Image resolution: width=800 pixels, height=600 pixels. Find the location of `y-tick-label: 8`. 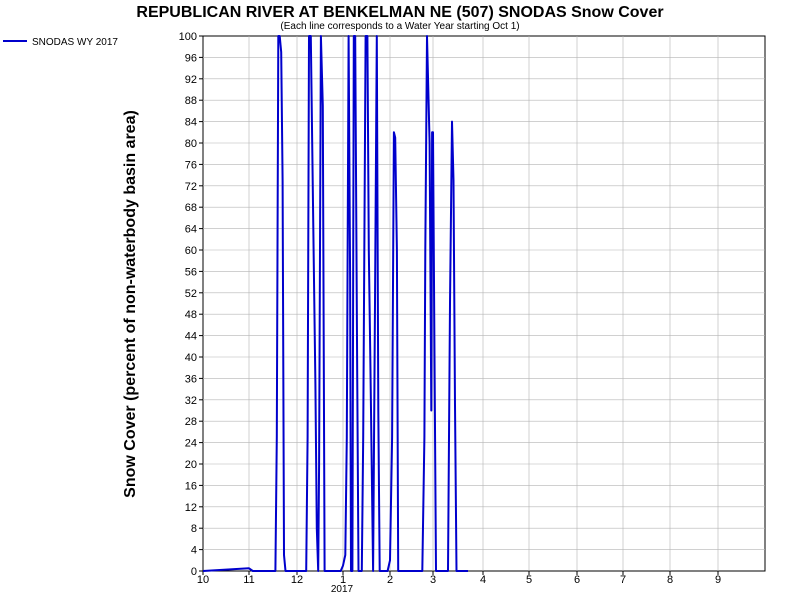

y-tick-label: 8 is located at coordinates (194, 529).